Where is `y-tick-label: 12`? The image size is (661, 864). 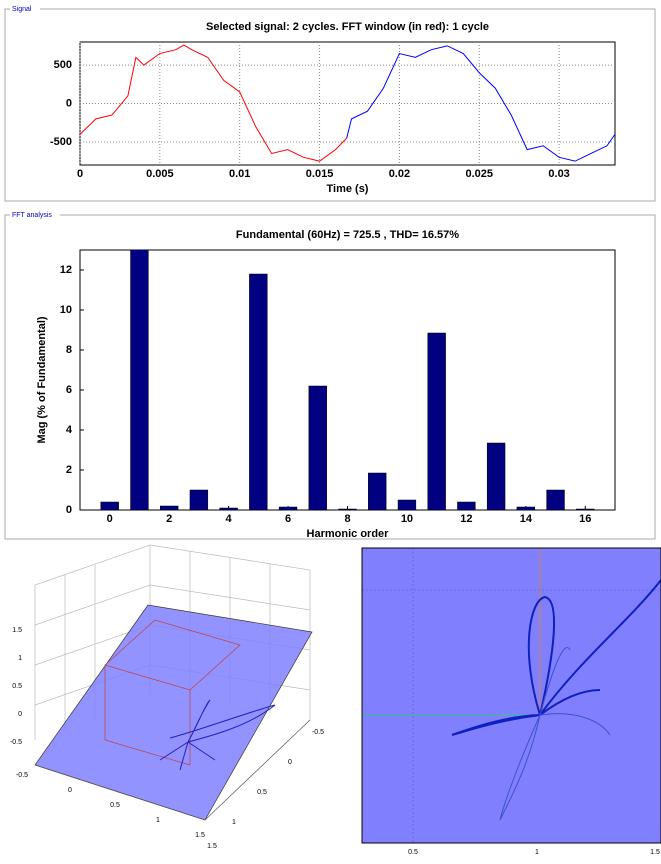 y-tick-label: 12 is located at coordinates (66, 270).